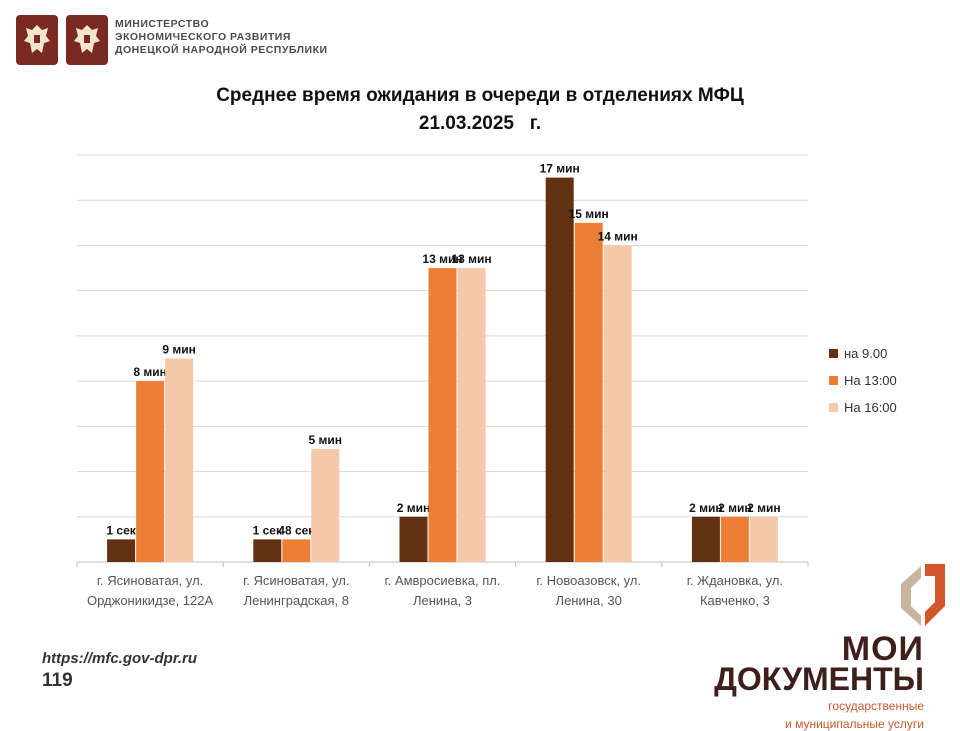  Describe the element at coordinates (480, 123) in the screenshot. I see `chart-subtitle: 21.03.2025 г.` at that location.